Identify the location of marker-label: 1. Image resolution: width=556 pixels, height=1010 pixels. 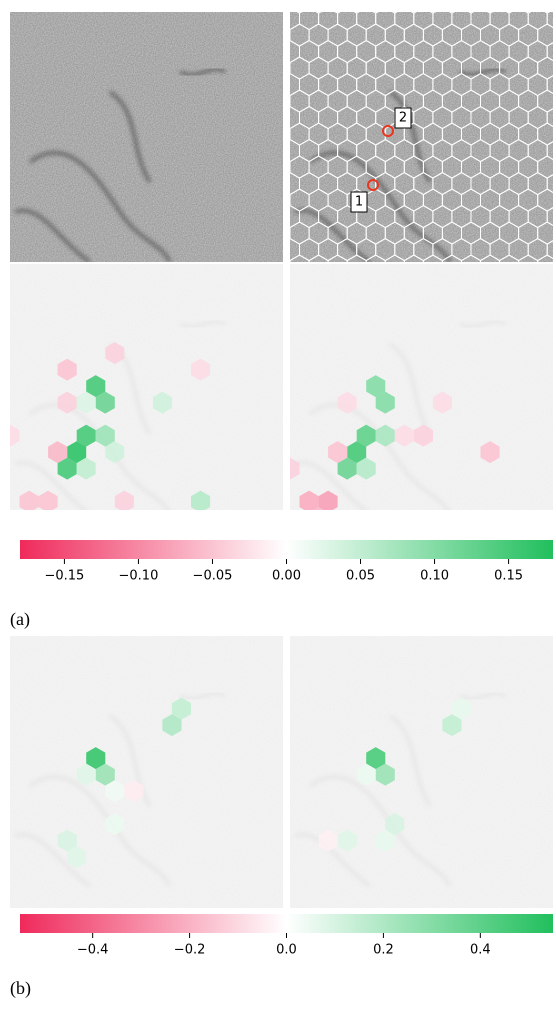
(359, 202).